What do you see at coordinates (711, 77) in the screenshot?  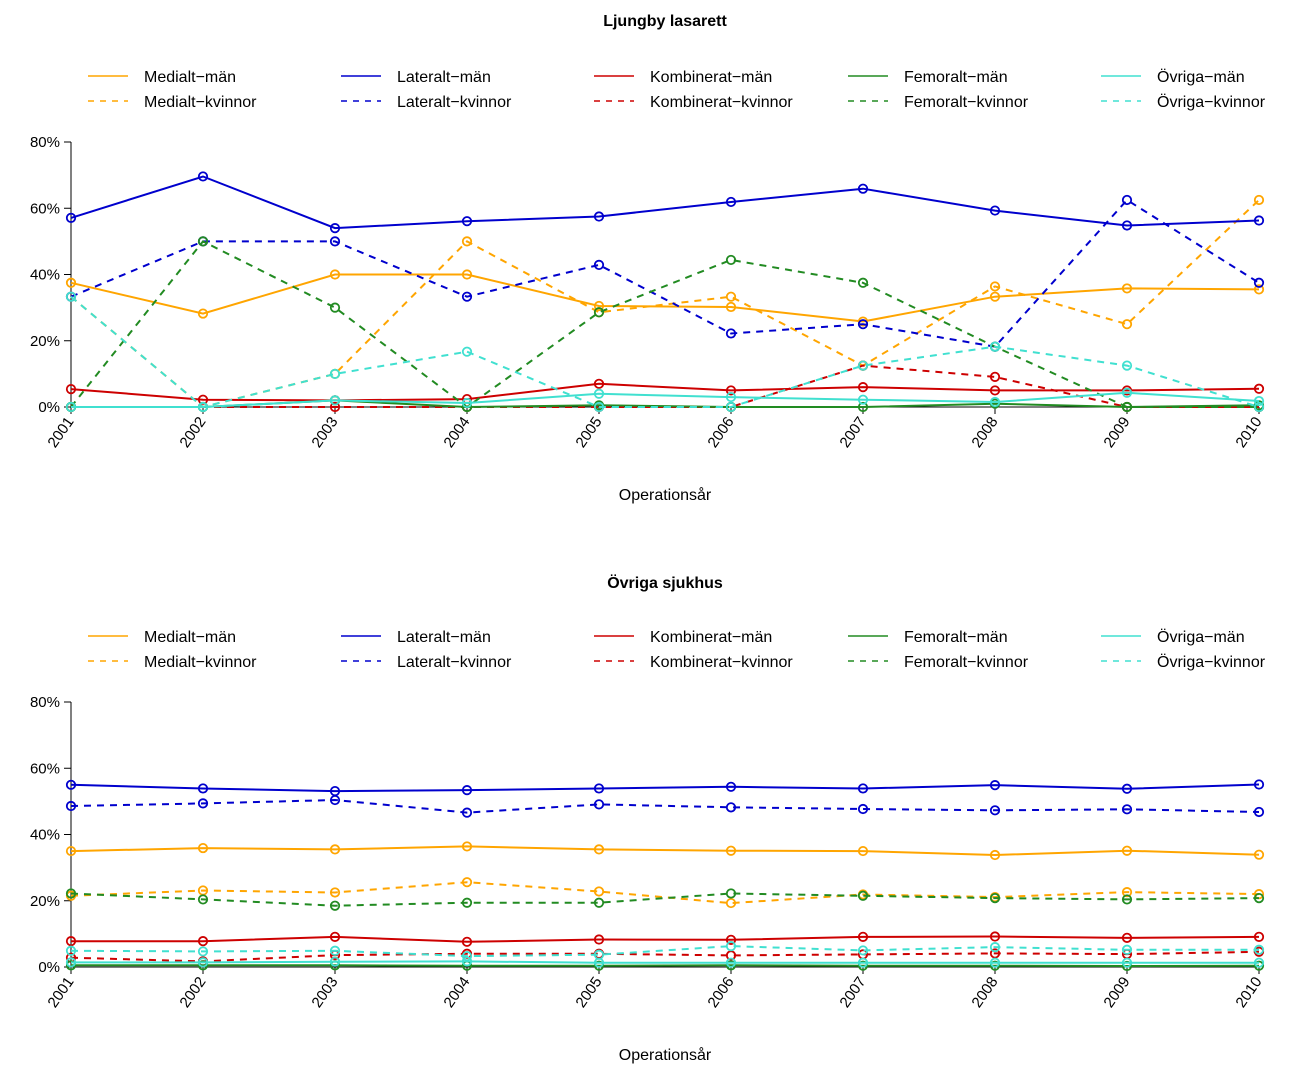 I see `legend-label-kombinerat-man: Kombinerat−män` at bounding box center [711, 77].